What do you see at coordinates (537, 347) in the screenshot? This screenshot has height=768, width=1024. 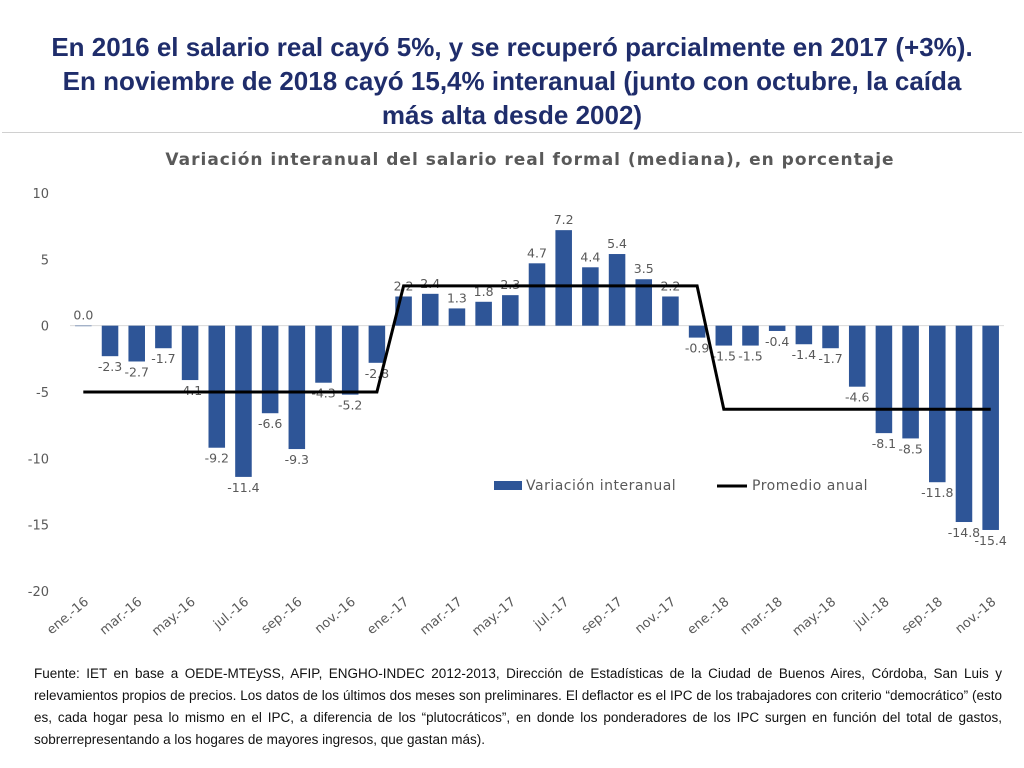 I see `average-line` at bounding box center [537, 347].